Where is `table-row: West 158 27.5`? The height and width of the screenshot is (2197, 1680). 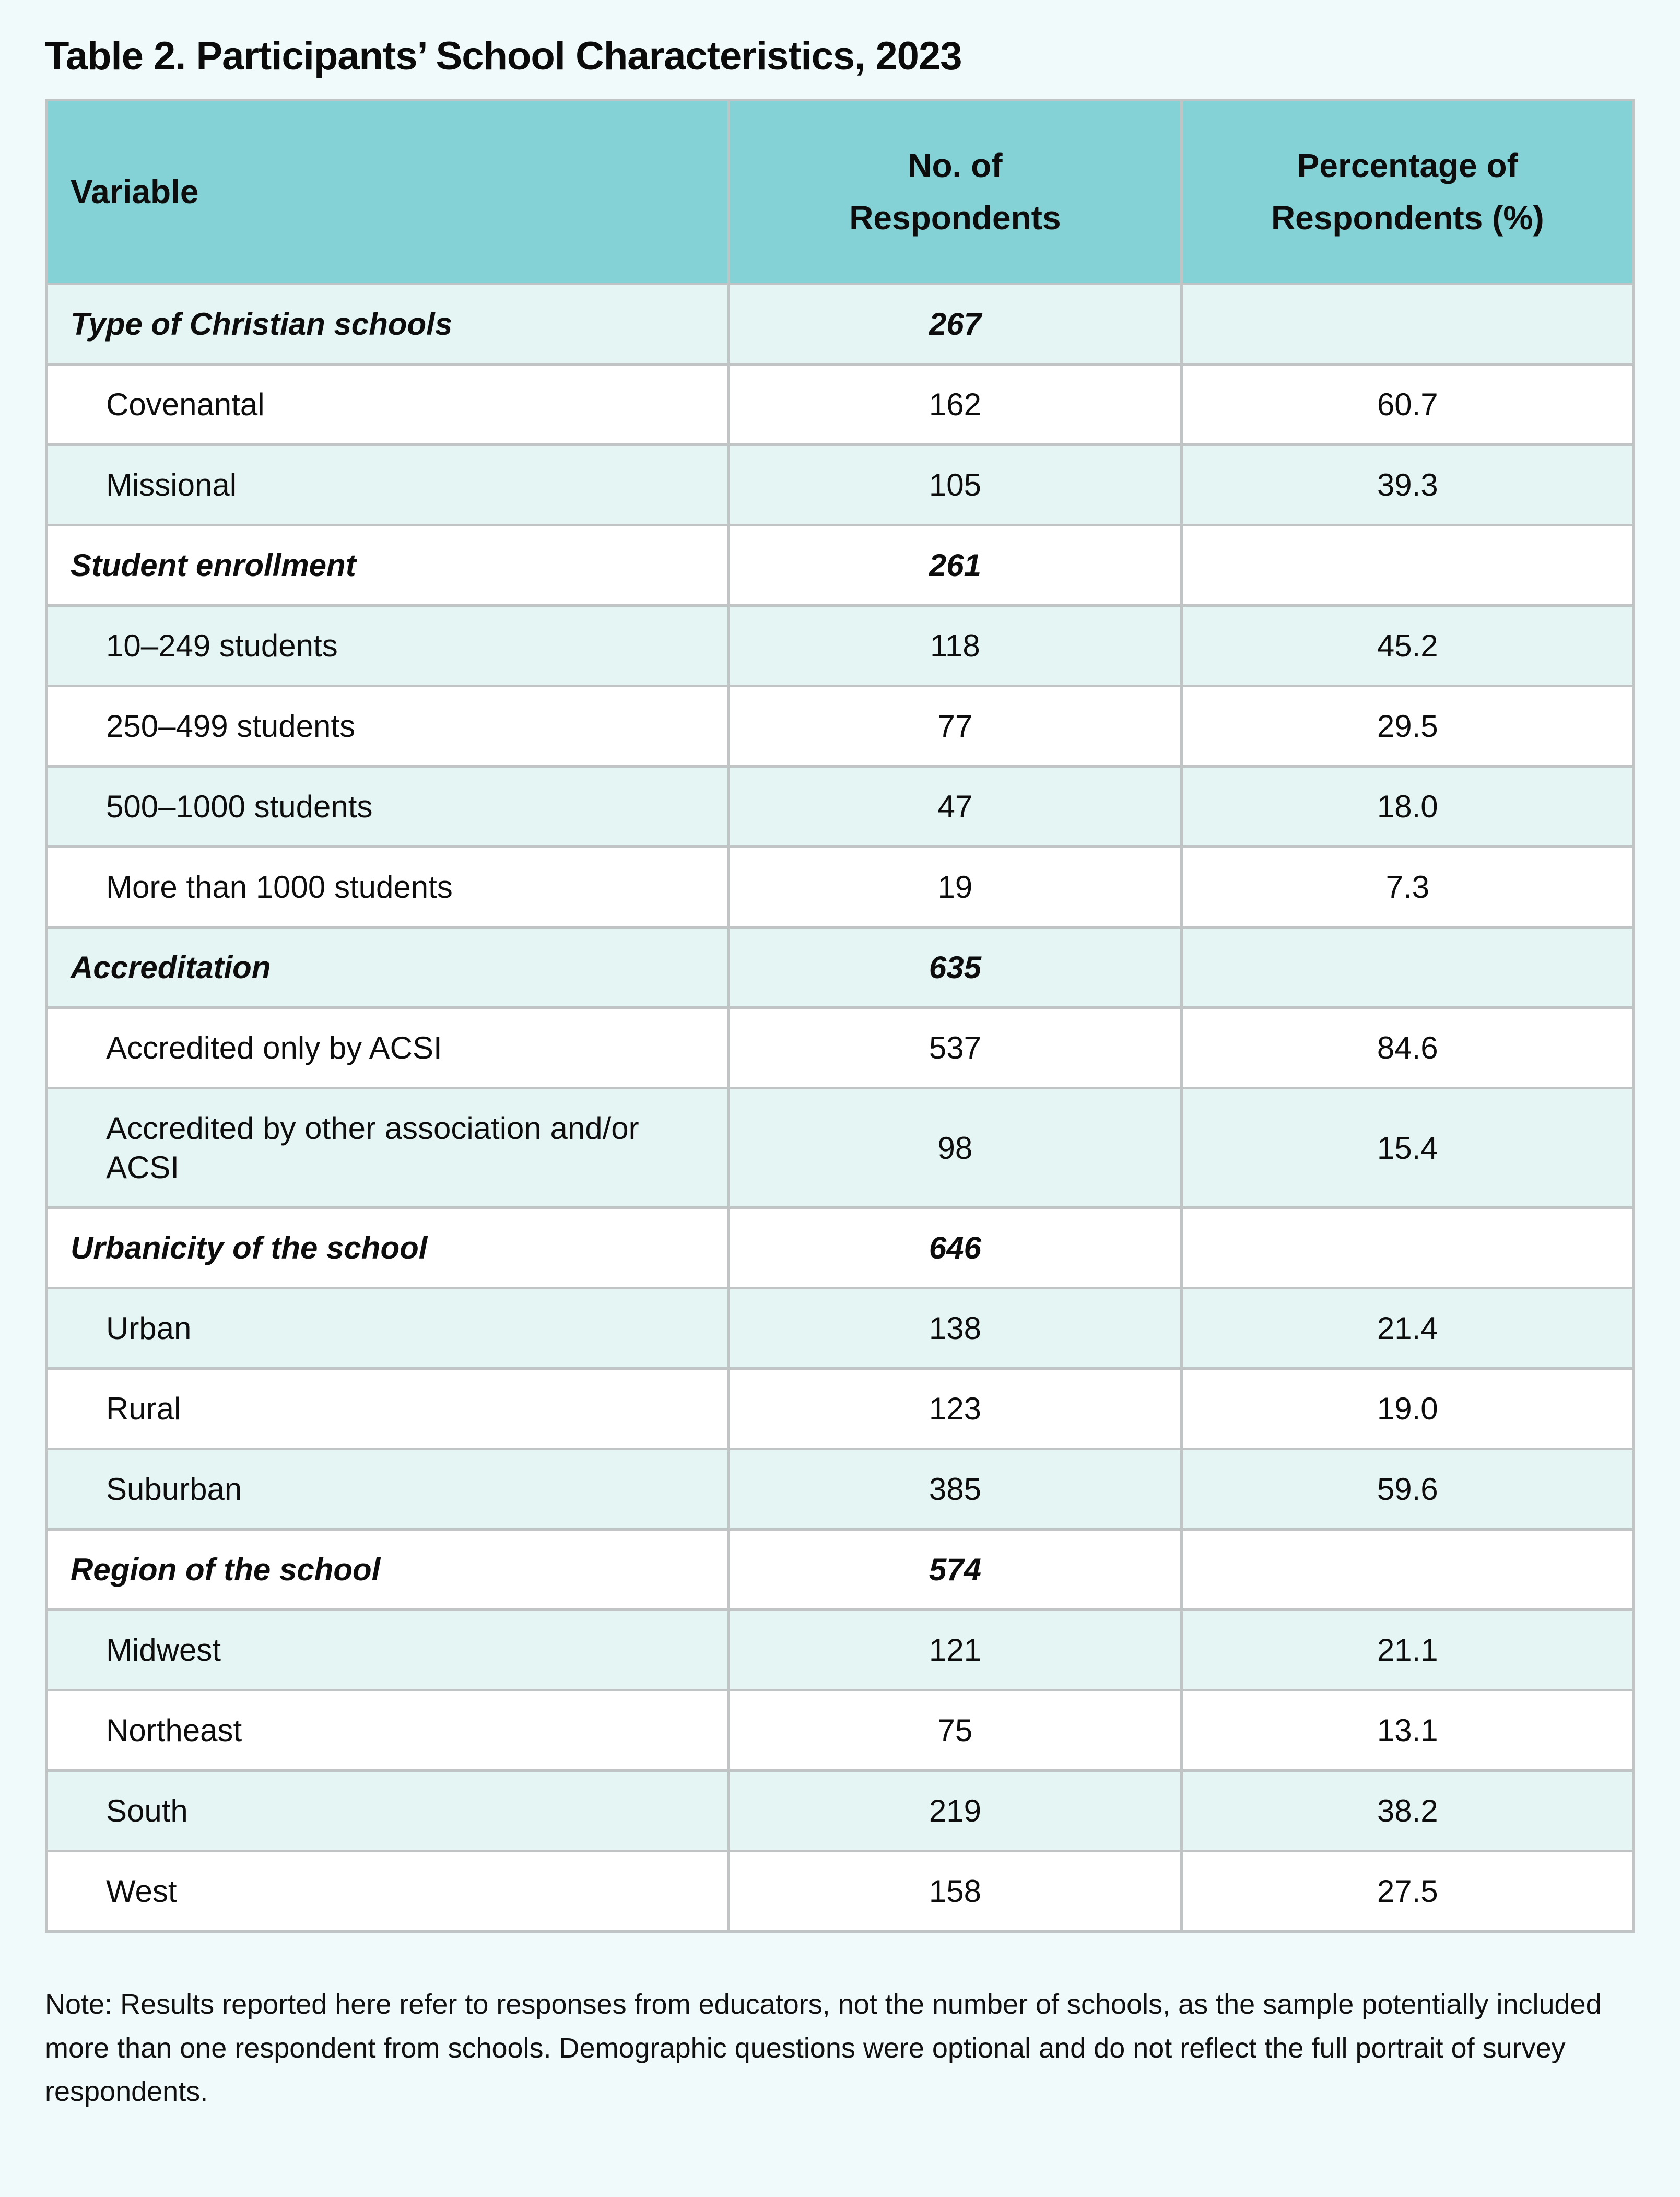
table-row: West 158 27.5 is located at coordinates (840, 1892).